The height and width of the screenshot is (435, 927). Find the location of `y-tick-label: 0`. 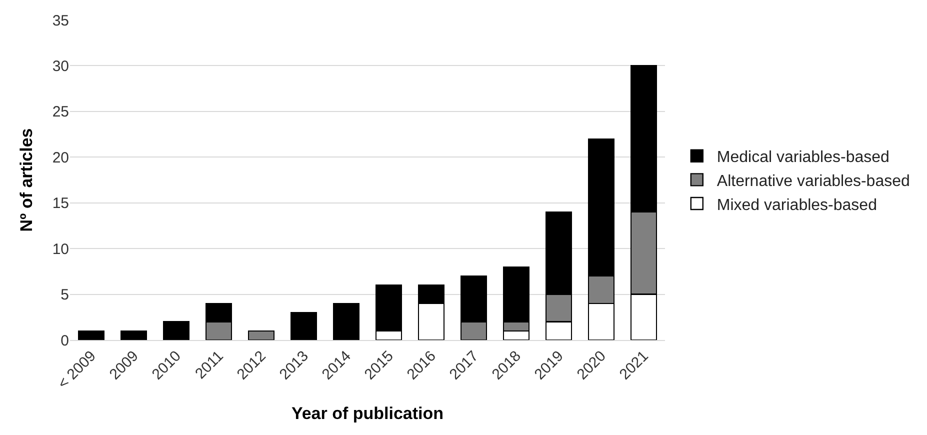

y-tick-label: 0 is located at coordinates (64, 341).